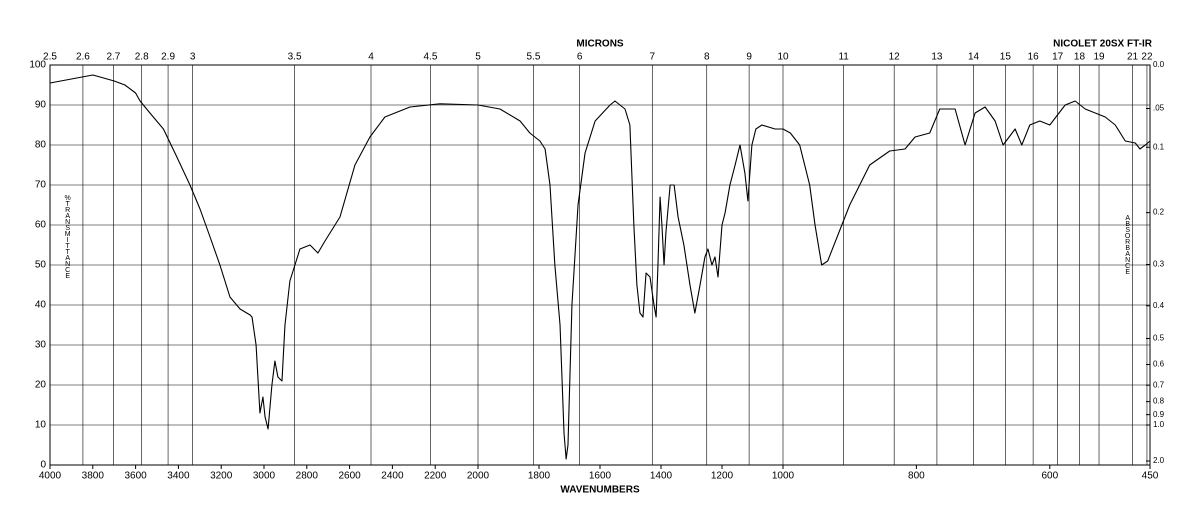 This screenshot has height=525, width=1200. What do you see at coordinates (600, 476) in the screenshot?
I see `x-tick-label: 1600` at bounding box center [600, 476].